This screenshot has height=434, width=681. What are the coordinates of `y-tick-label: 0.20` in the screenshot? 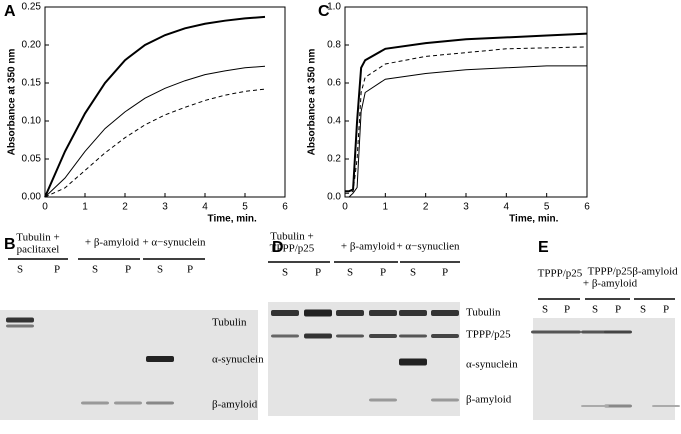 It's located at (32, 45).